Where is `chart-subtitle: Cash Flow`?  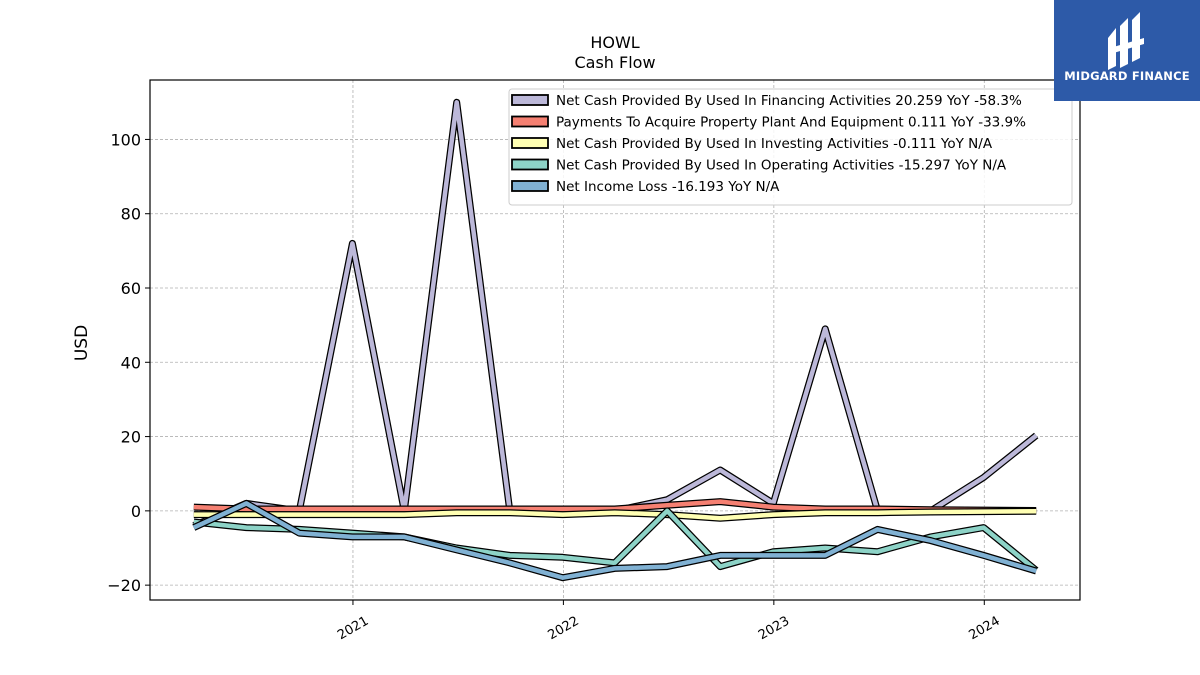 chart-subtitle: Cash Flow is located at coordinates (614, 62).